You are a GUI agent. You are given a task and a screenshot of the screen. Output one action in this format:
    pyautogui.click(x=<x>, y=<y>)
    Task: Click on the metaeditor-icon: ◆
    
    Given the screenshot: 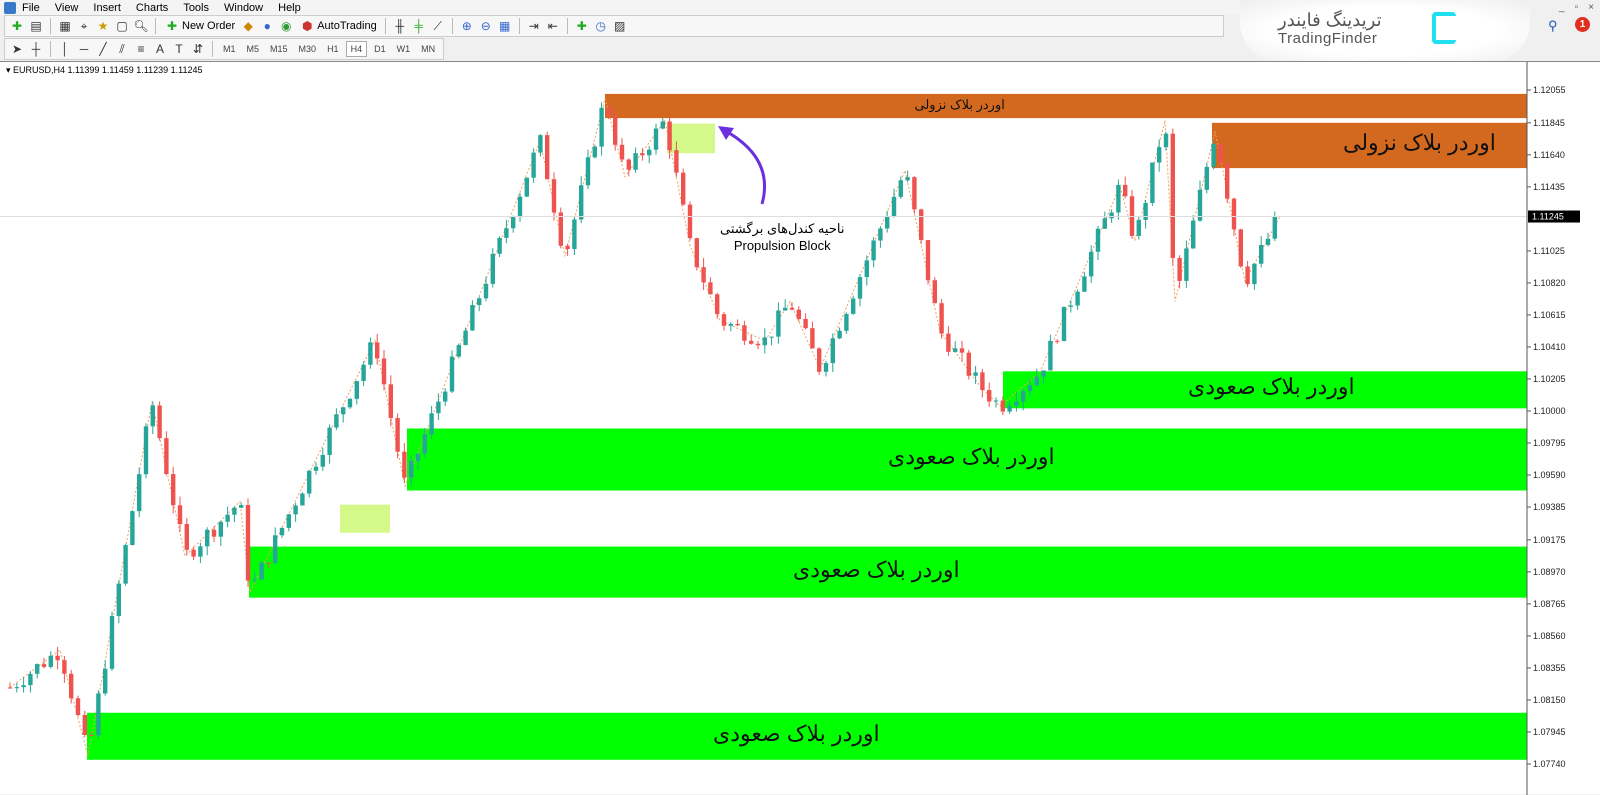 What is the action you would take?
    pyautogui.click(x=248, y=26)
    